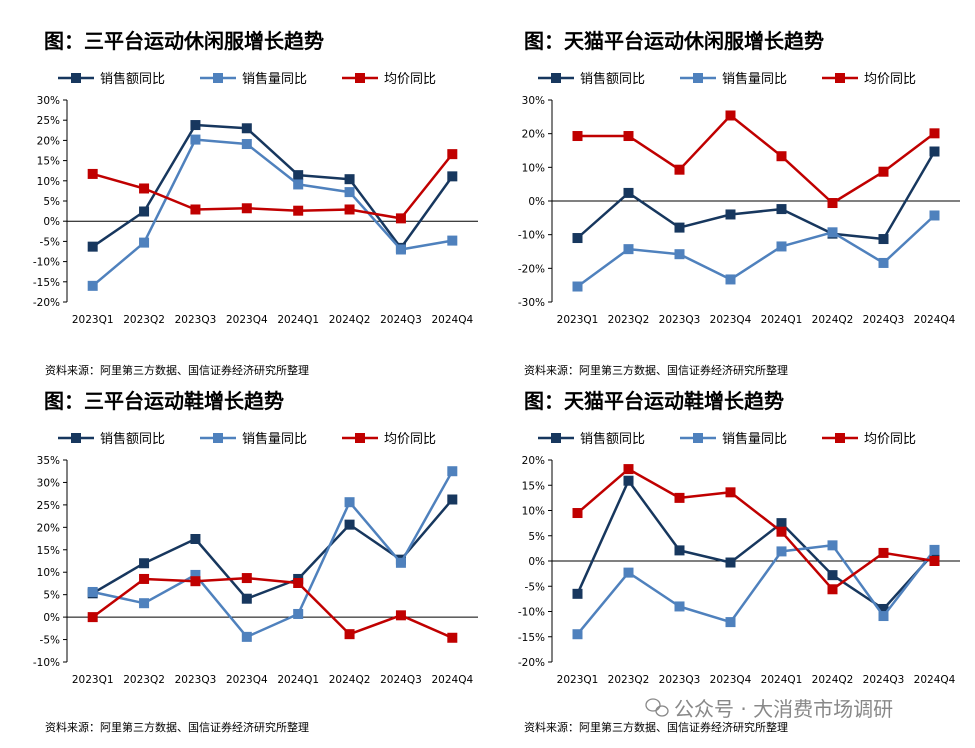 The width and height of the screenshot is (975, 748). Describe the element at coordinates (389, 439) in the screenshot. I see `legend-item: 均价同比` at that location.